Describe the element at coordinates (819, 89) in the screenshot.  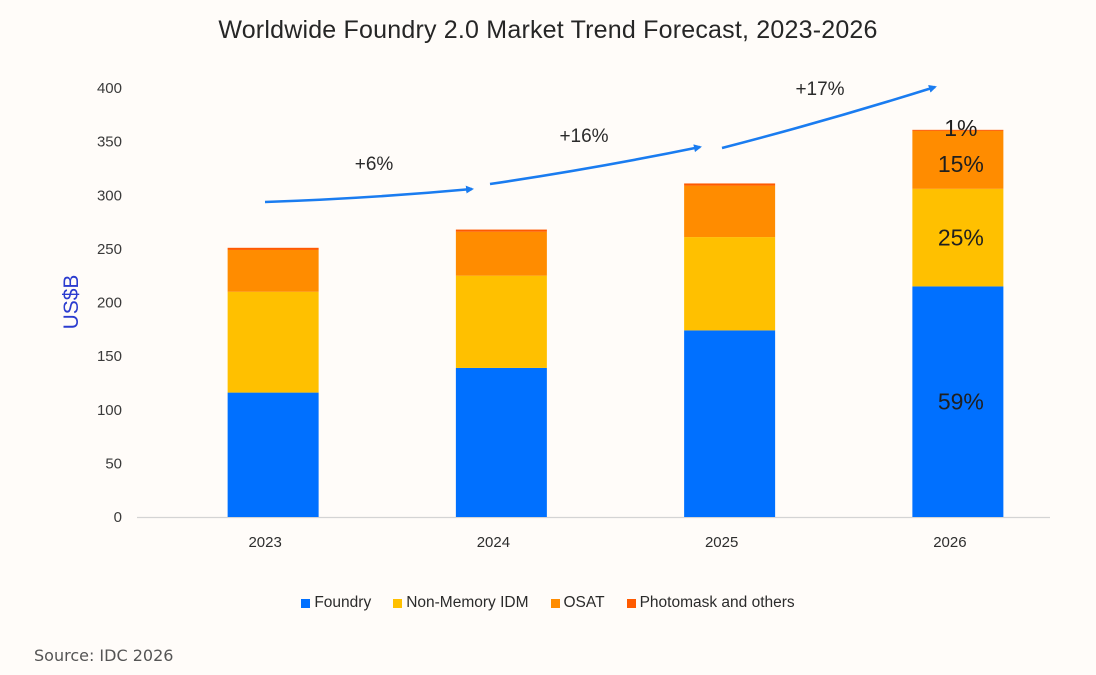
I see `growth-label: +17%` at that location.